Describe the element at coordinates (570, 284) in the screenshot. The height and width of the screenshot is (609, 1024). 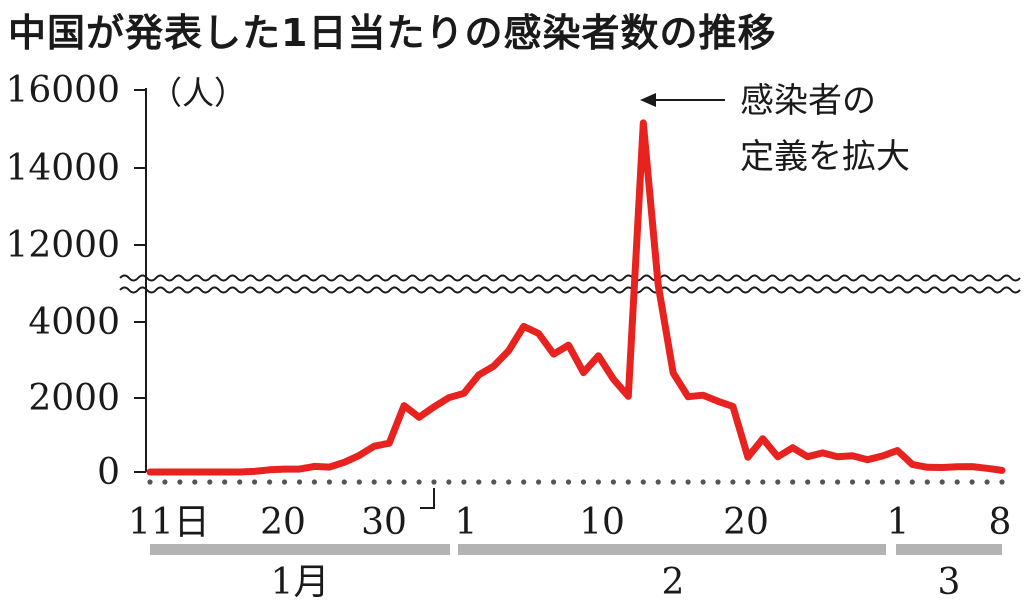
I see `axis-break` at that location.